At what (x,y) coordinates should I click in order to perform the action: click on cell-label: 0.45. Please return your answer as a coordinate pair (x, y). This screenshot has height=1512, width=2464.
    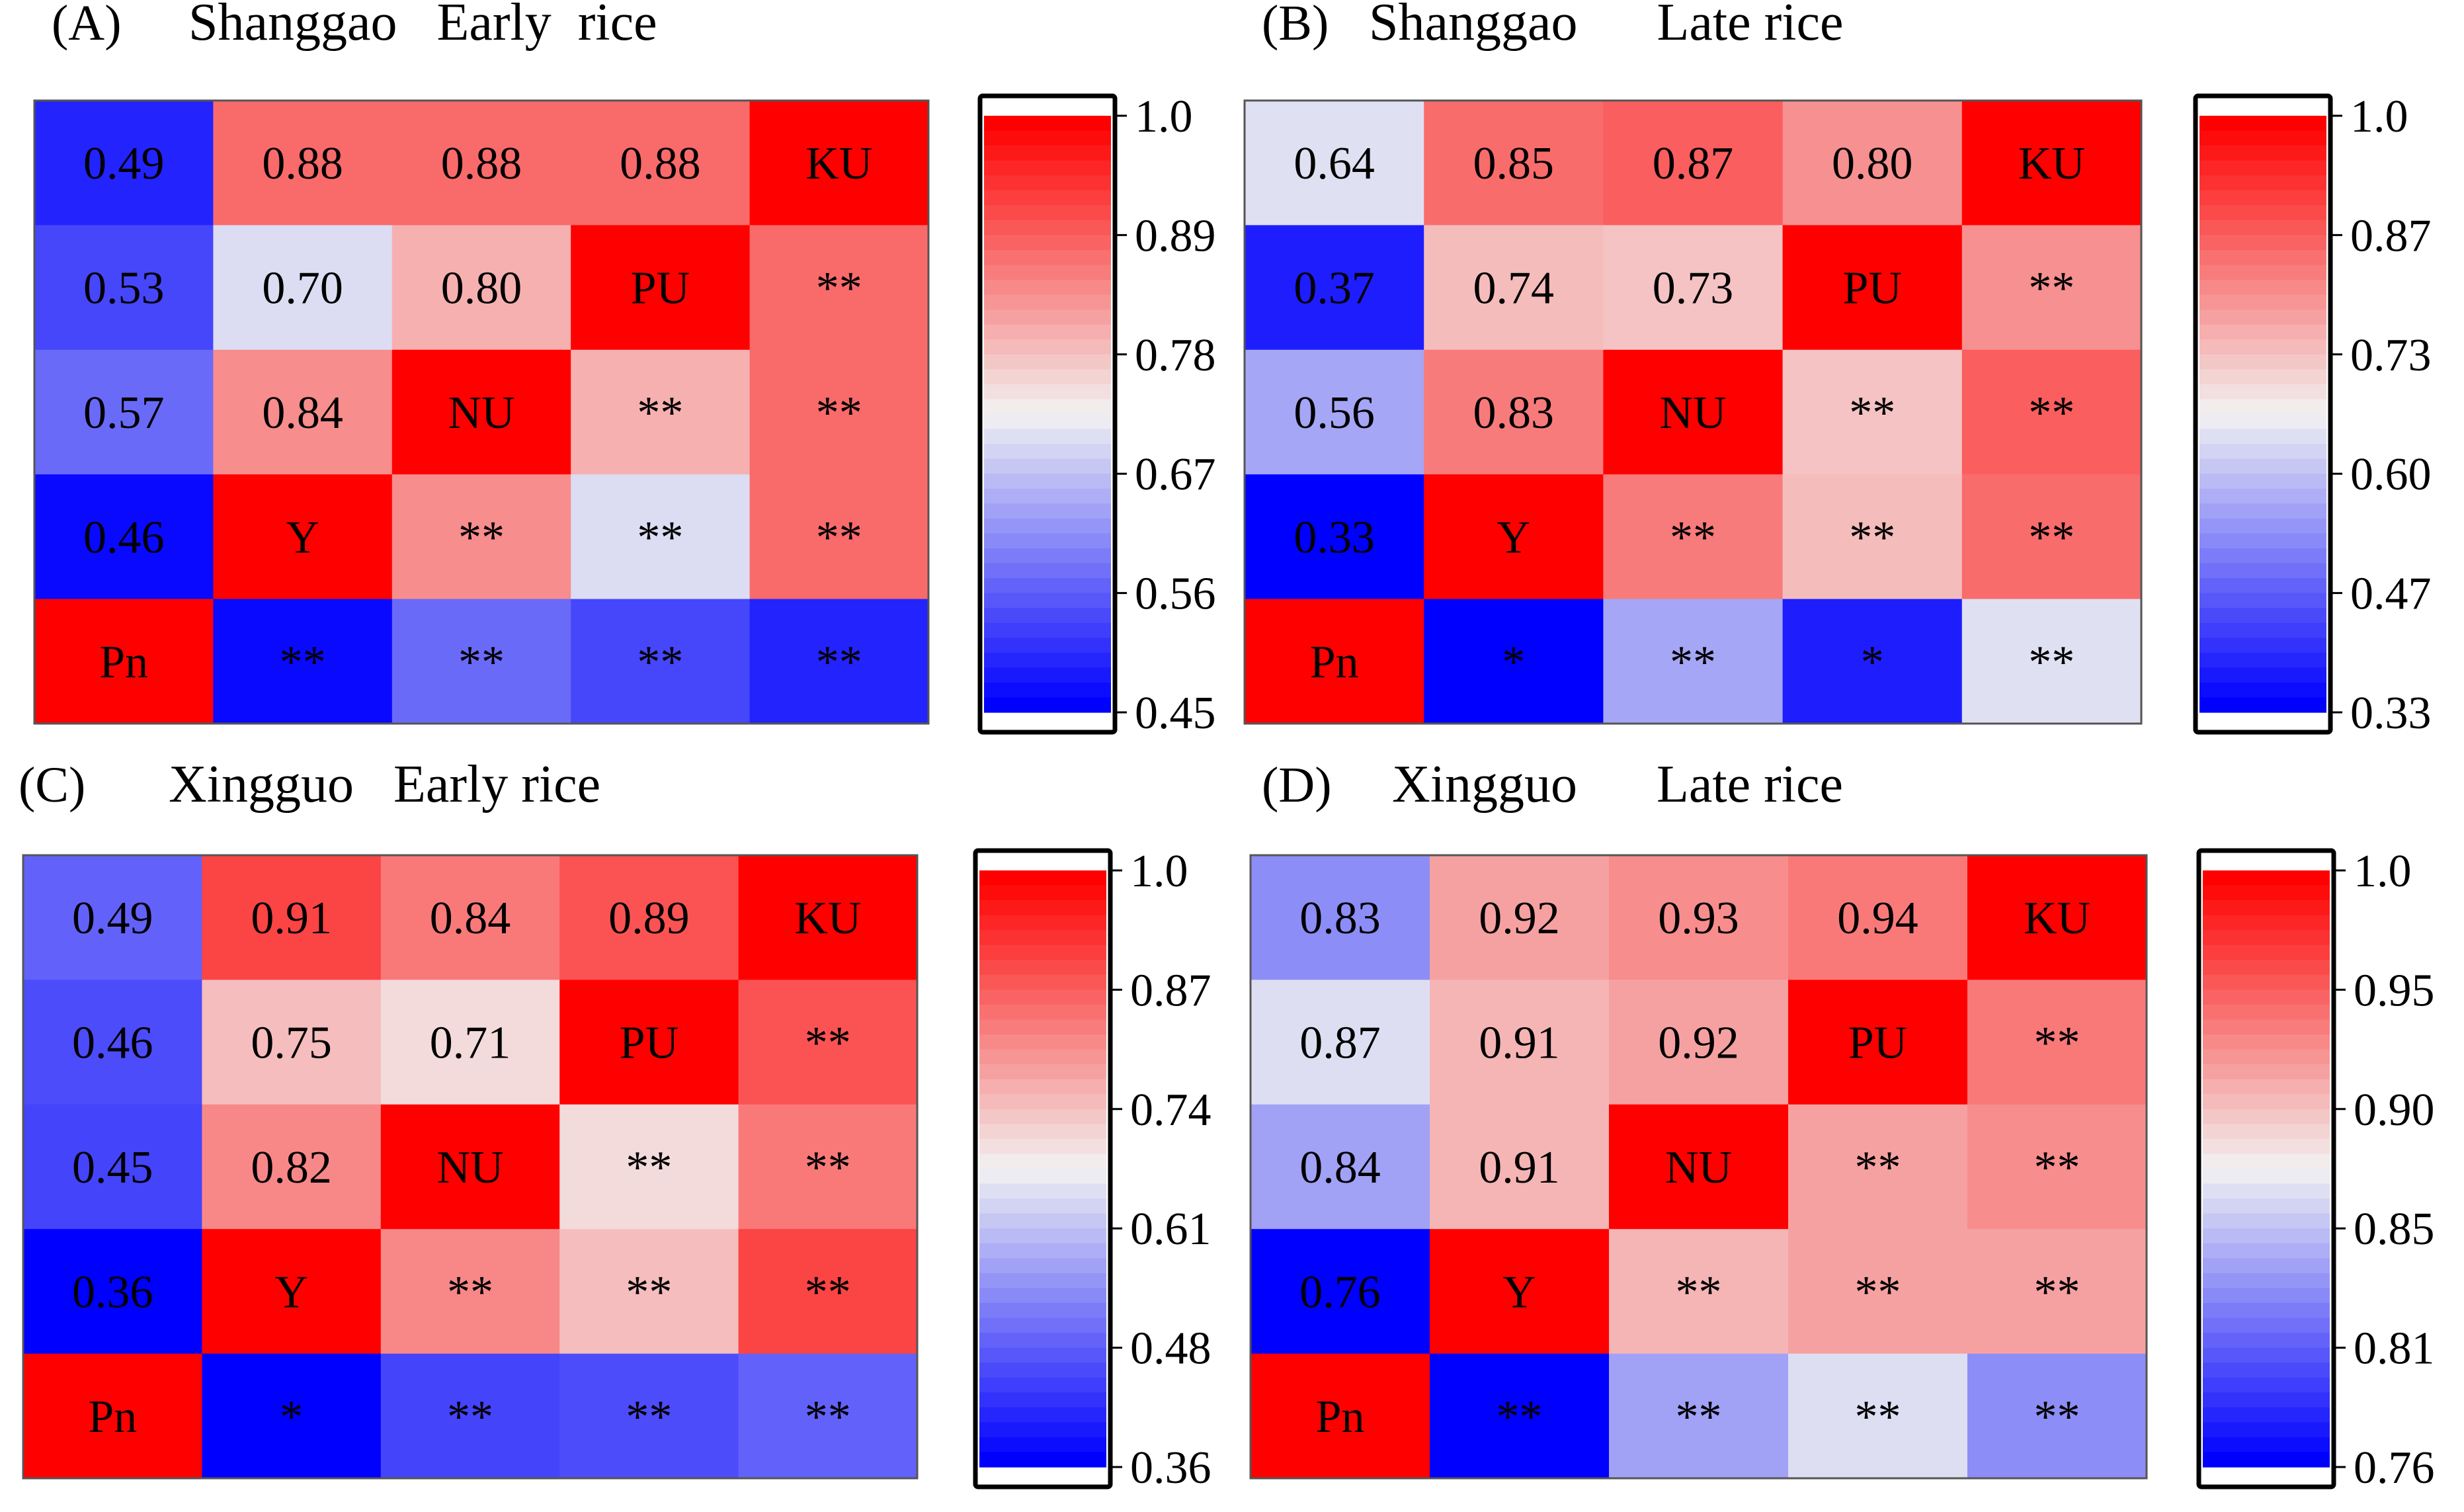
    Looking at the image, I should click on (112, 1167).